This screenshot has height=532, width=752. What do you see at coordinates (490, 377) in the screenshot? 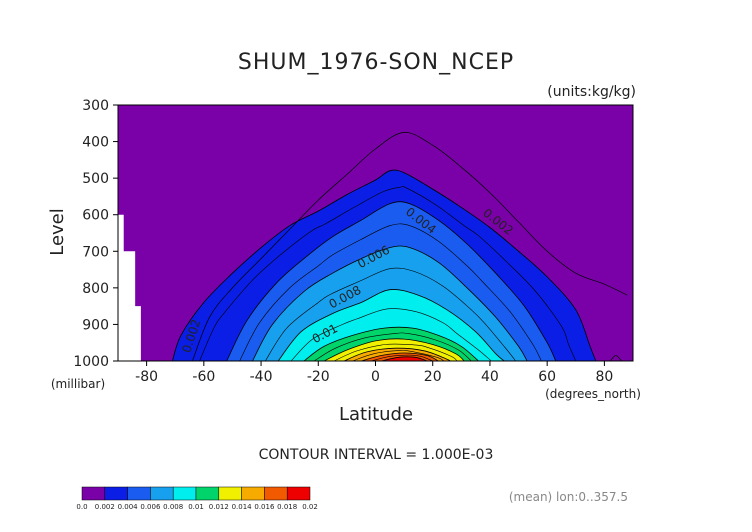
I see `x-tick-label: 40` at bounding box center [490, 377].